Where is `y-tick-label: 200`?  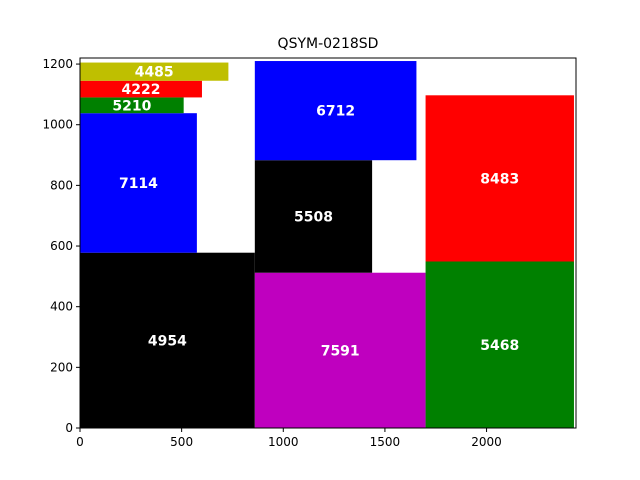
y-tick-label: 200 is located at coordinates (61, 367).